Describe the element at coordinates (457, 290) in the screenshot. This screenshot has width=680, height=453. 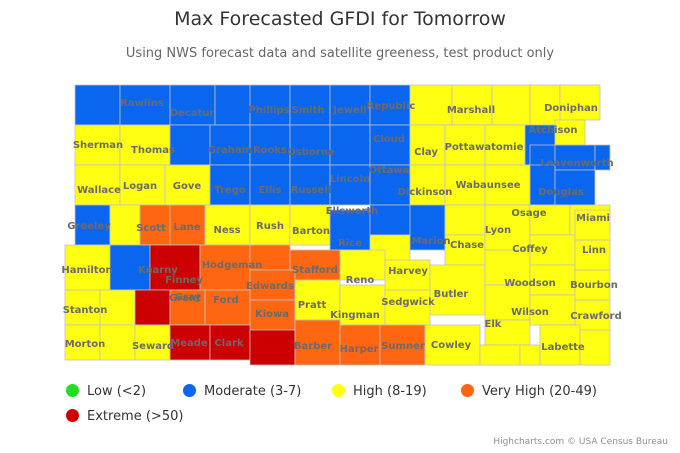
I see `county-reno` at that location.